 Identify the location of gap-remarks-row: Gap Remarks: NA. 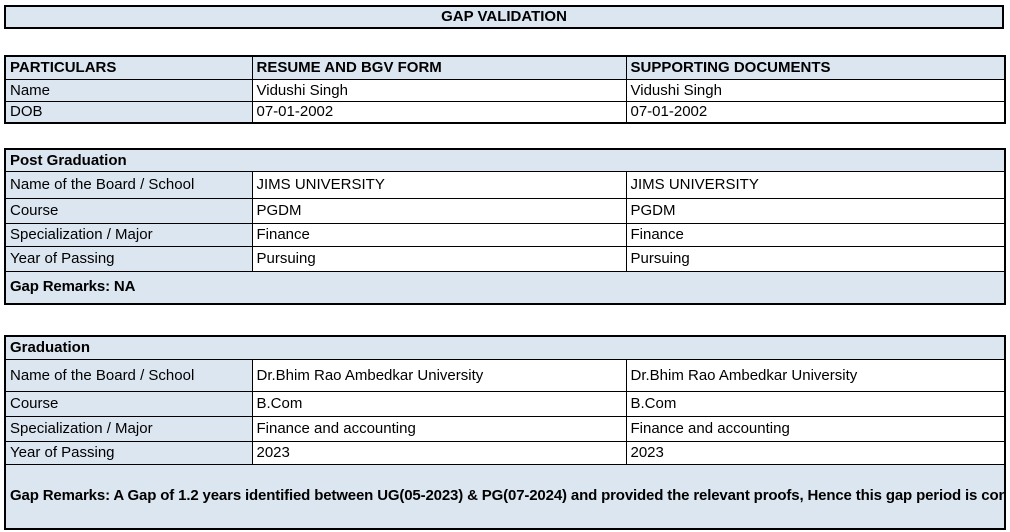
(505, 287).